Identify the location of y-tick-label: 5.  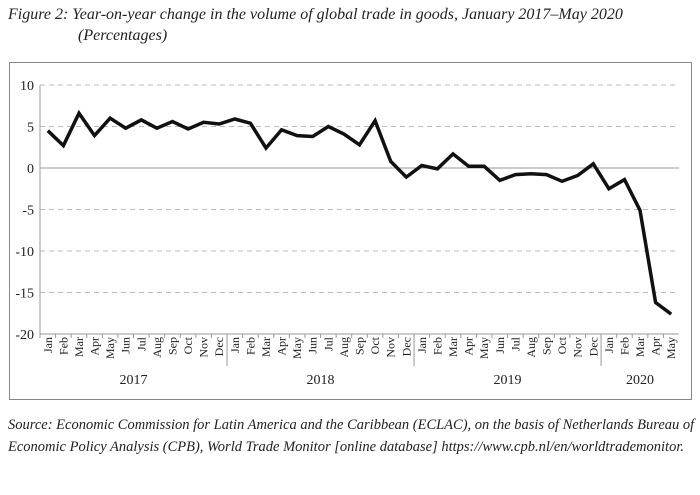
(30, 128).